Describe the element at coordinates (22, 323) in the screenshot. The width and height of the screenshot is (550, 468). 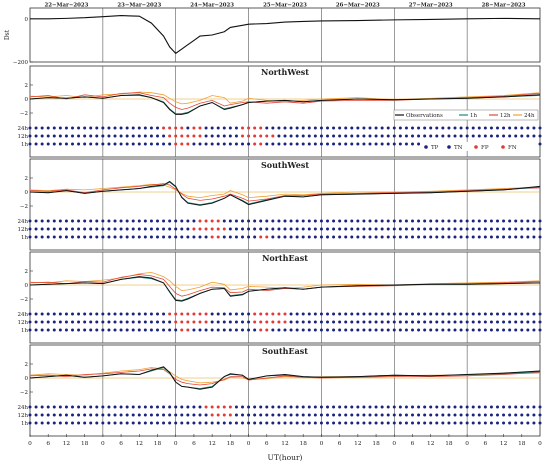
I see `class-row-label: 12h` at that location.